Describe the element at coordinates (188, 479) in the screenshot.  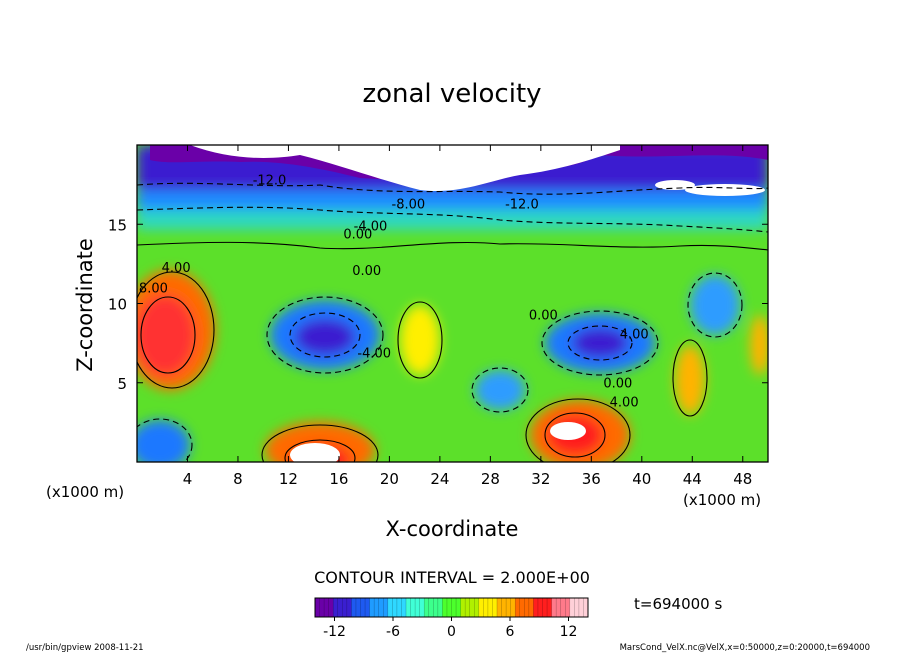
I see `x-tick-label: 4` at that location.